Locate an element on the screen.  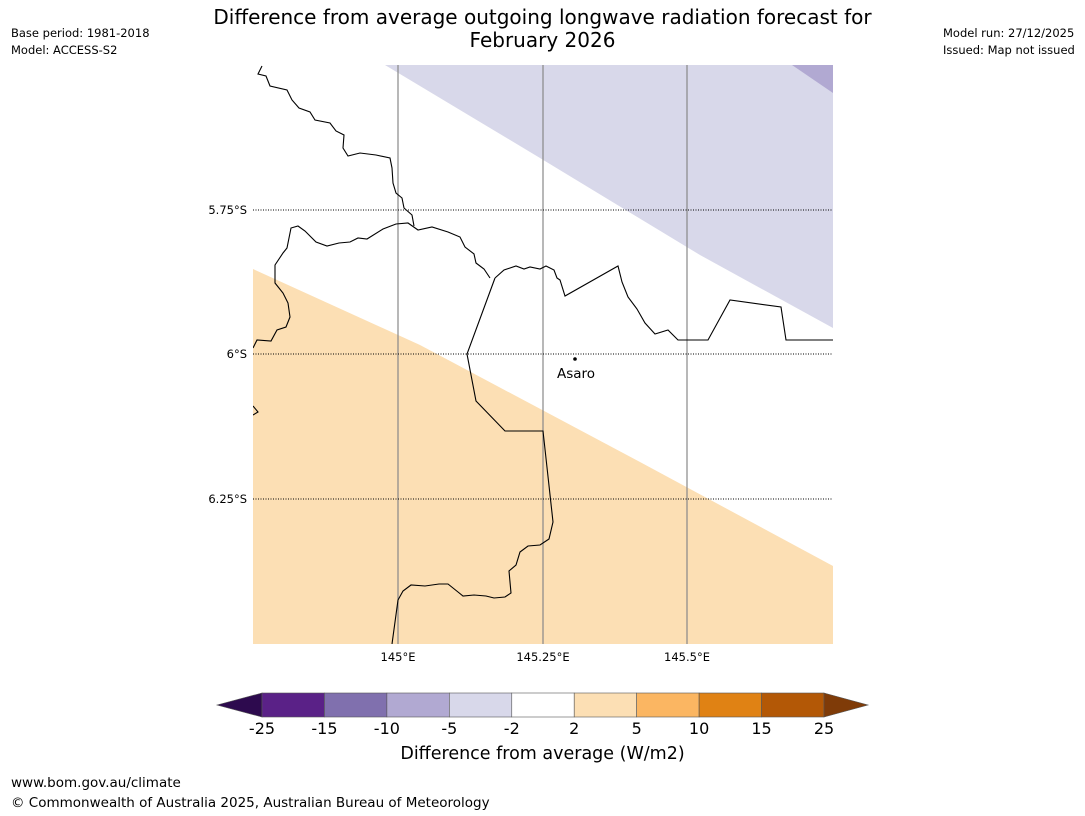
colorbar-tick-label: -10 is located at coordinates (386, 728).